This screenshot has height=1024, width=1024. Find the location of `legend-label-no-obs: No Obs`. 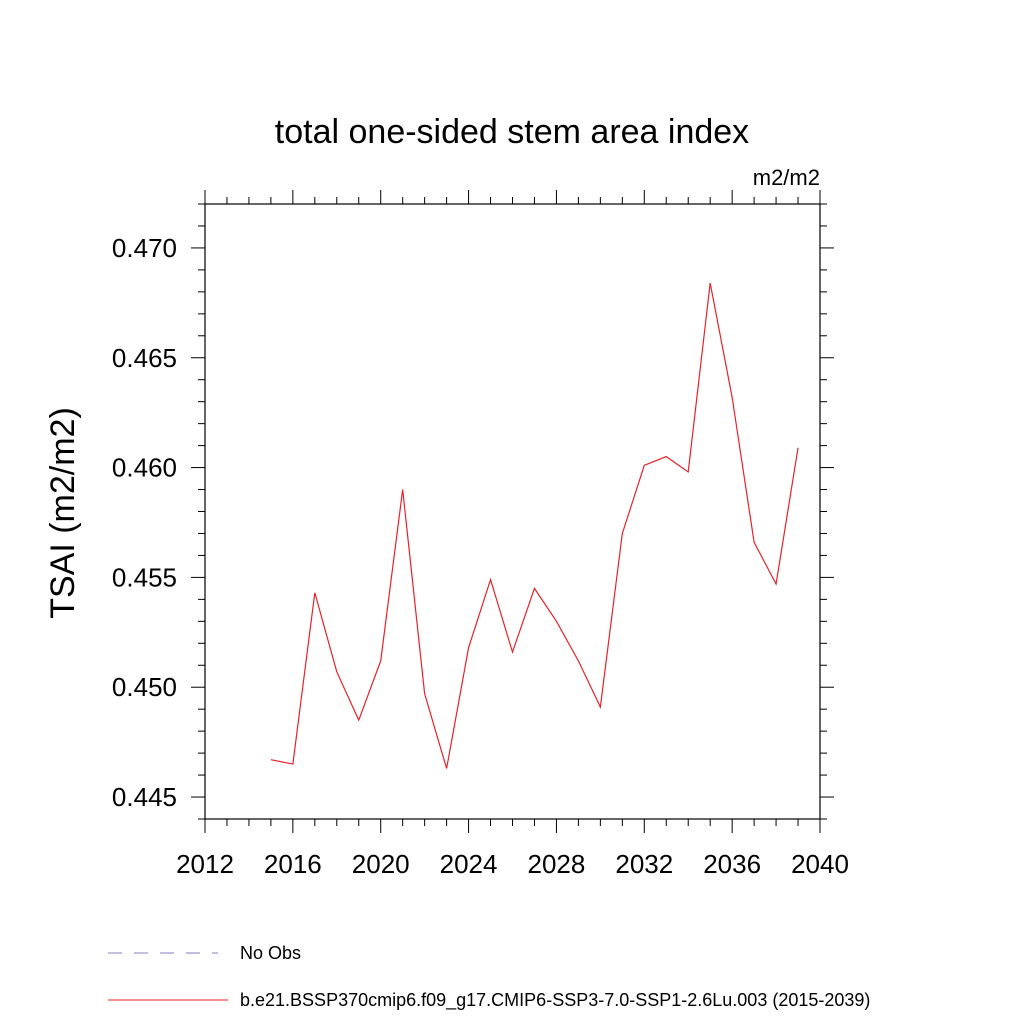

legend-label-no-obs: No Obs is located at coordinates (270, 953).